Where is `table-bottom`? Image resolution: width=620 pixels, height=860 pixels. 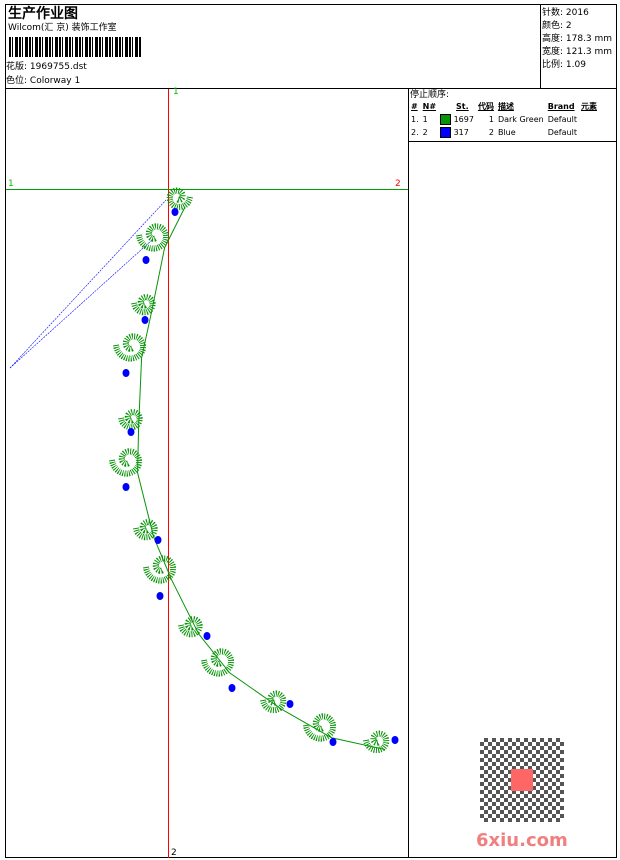
table-bottom is located at coordinates (512, 141).